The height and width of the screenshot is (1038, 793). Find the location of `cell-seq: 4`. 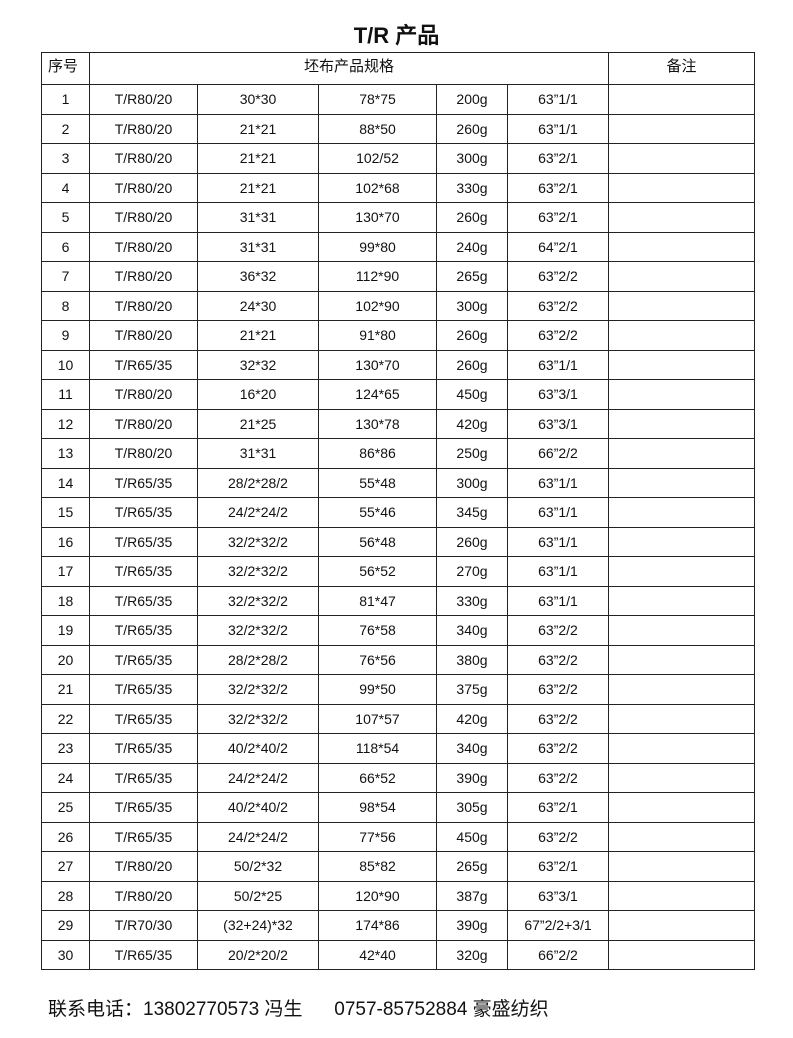

cell-seq: 4 is located at coordinates (65, 187).